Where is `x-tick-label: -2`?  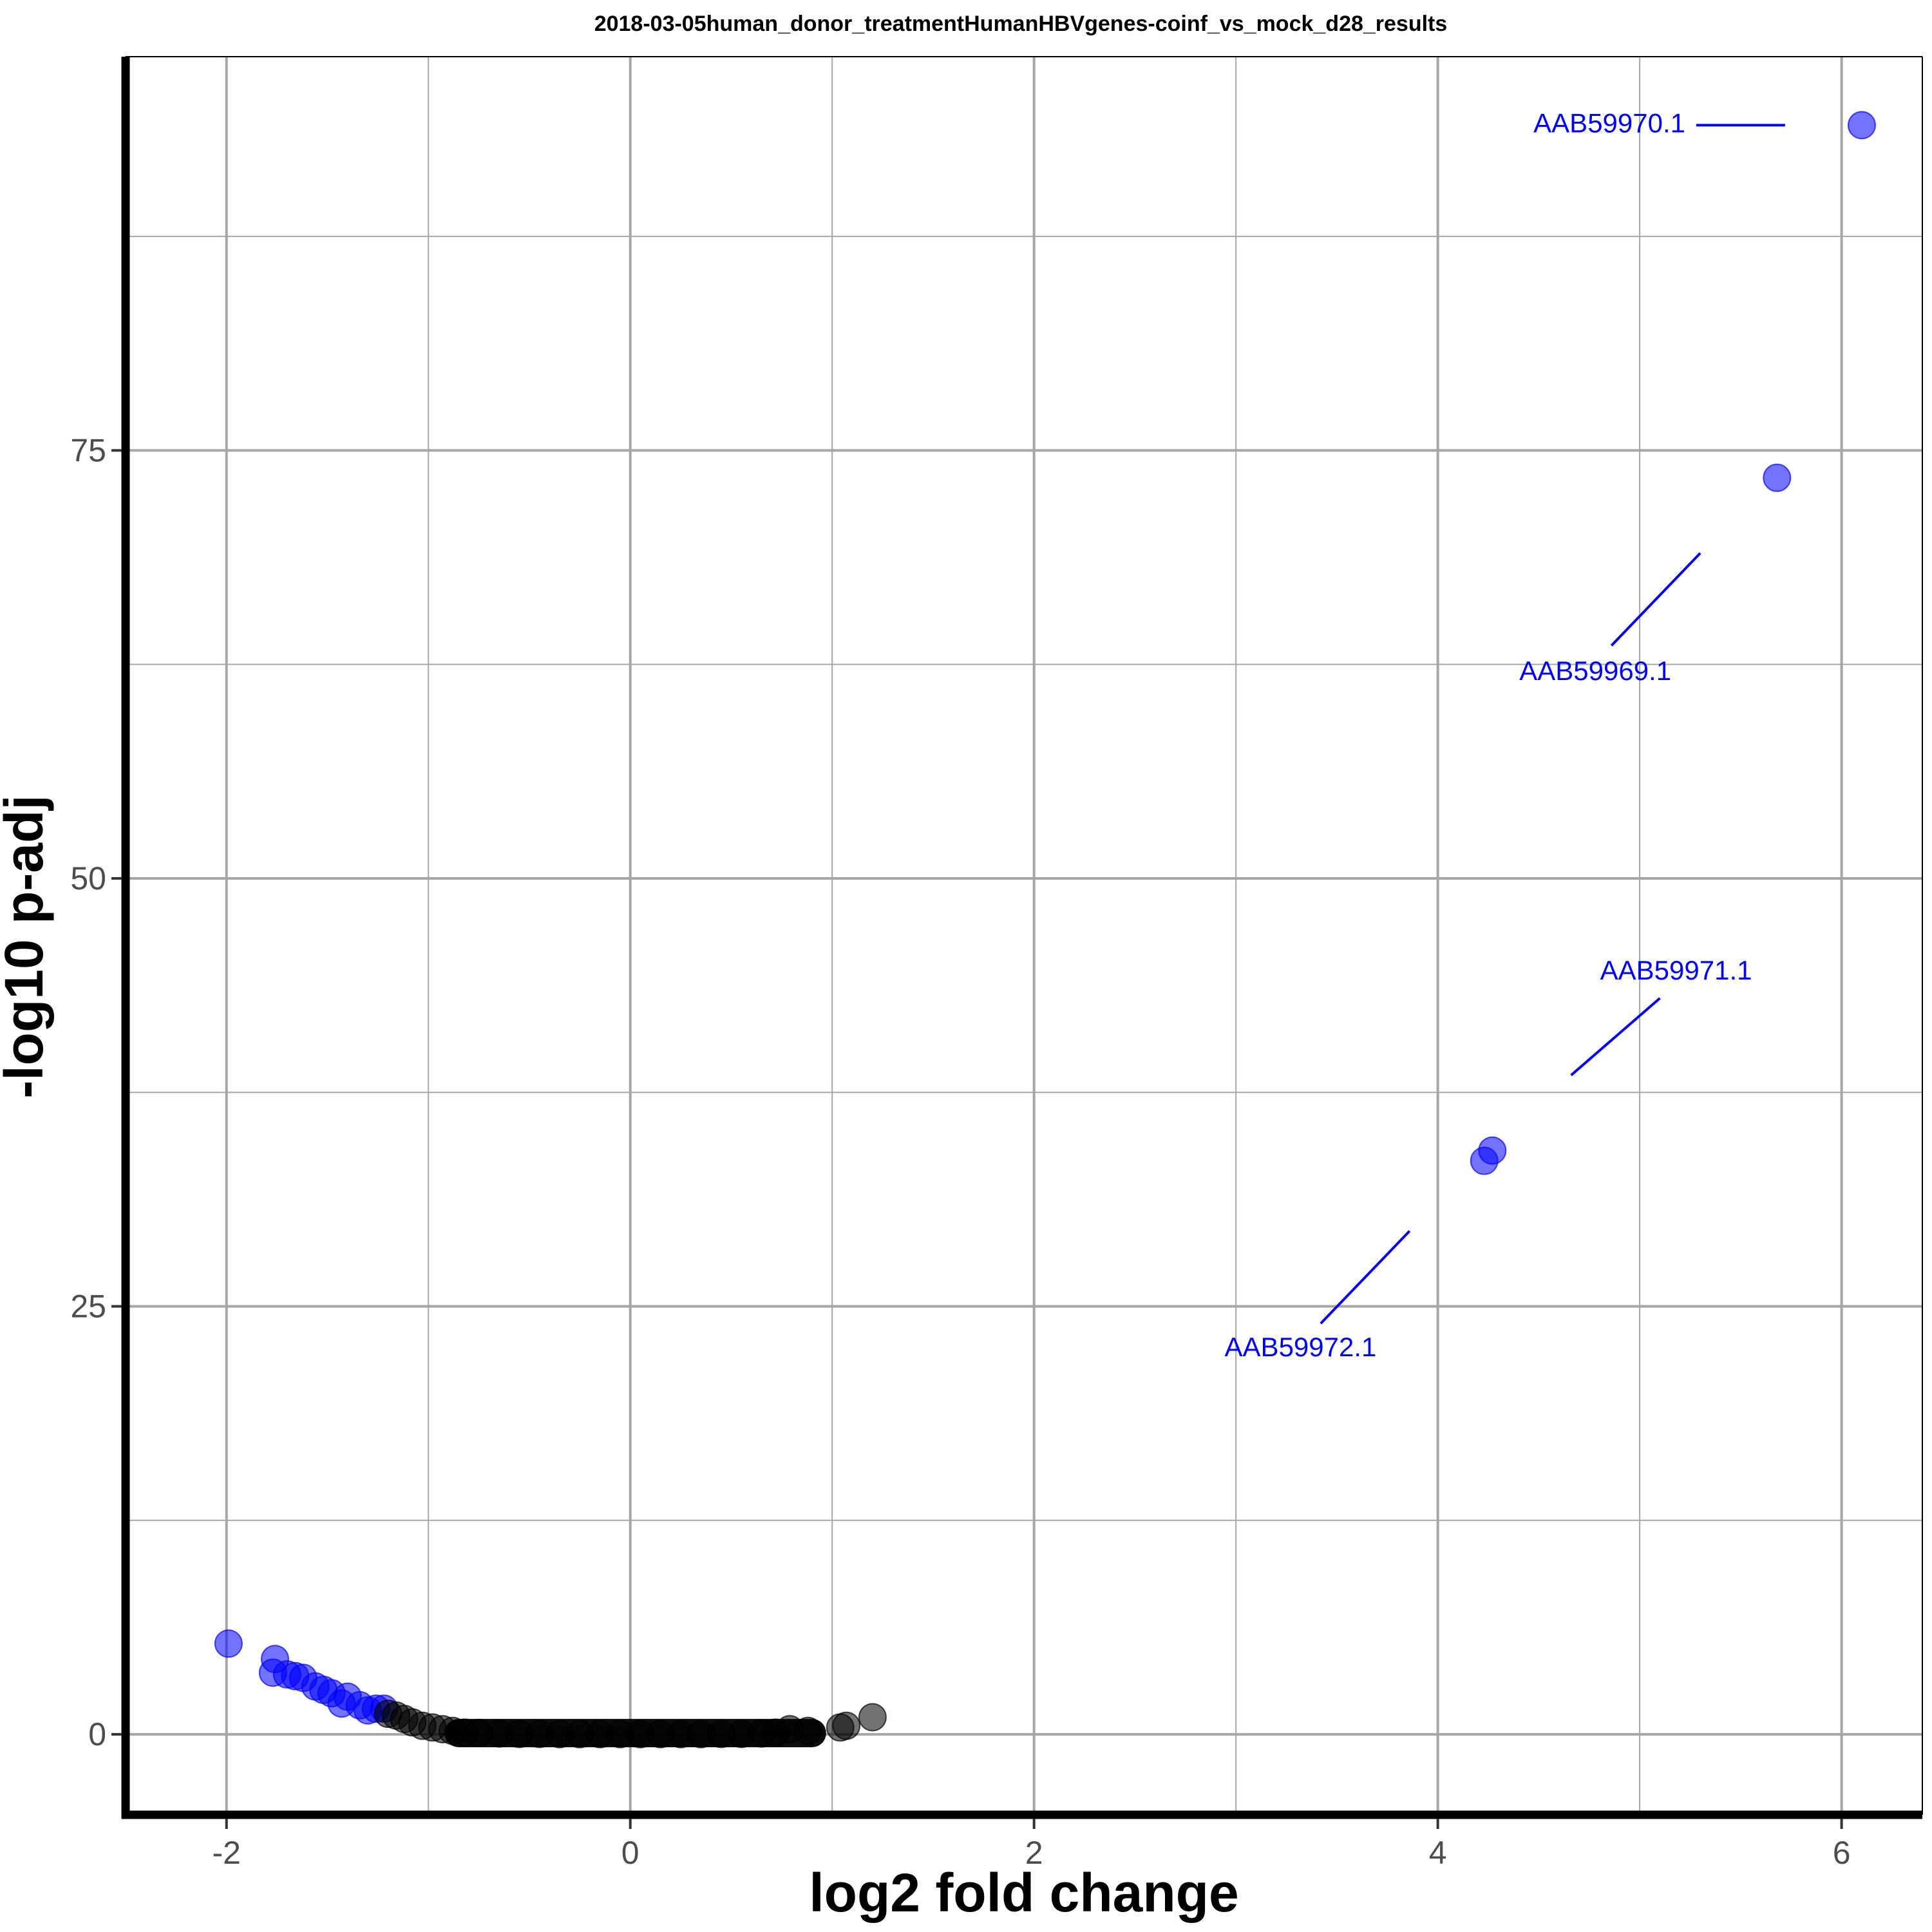 x-tick-label: -2 is located at coordinates (227, 1853).